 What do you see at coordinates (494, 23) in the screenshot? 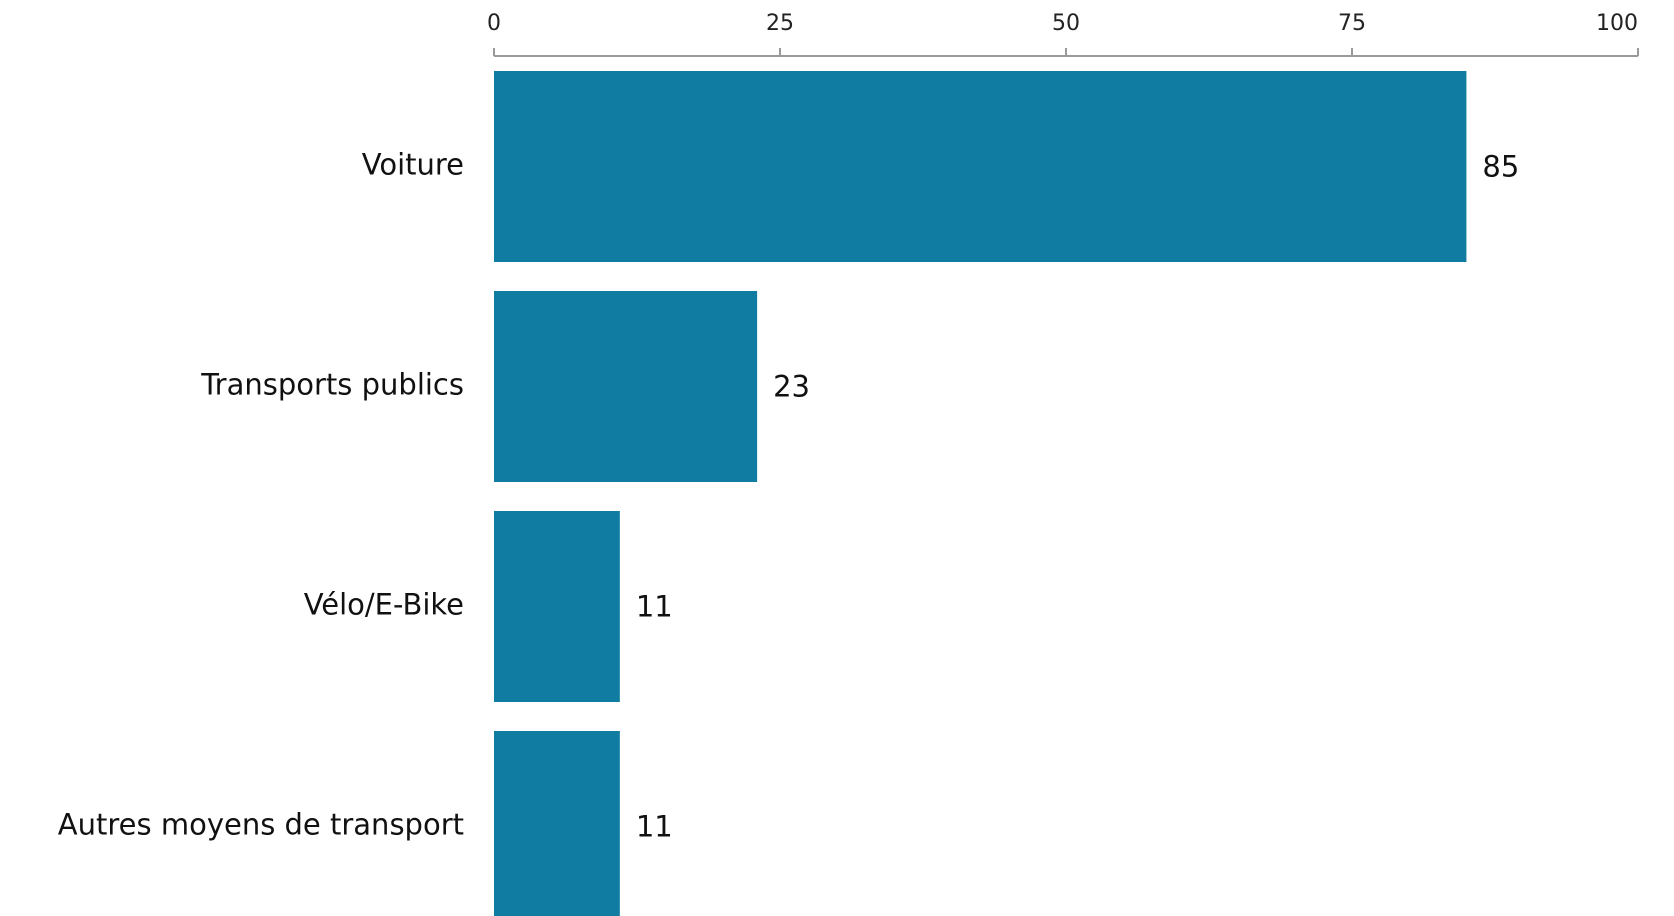
I see `x-tick-label: 0` at bounding box center [494, 23].